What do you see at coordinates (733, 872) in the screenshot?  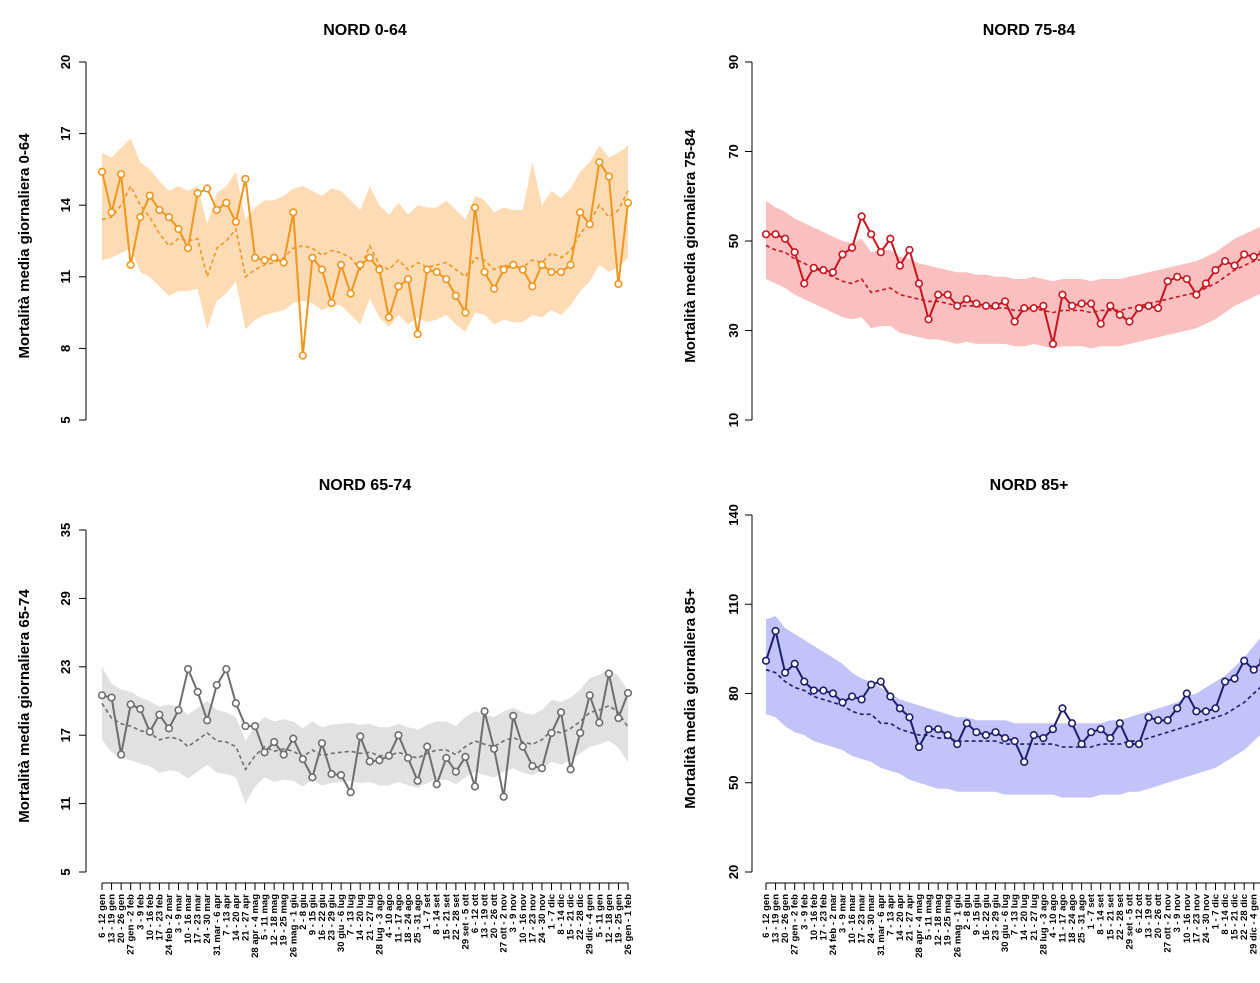 I see `y-tick-label: 20` at bounding box center [733, 872].